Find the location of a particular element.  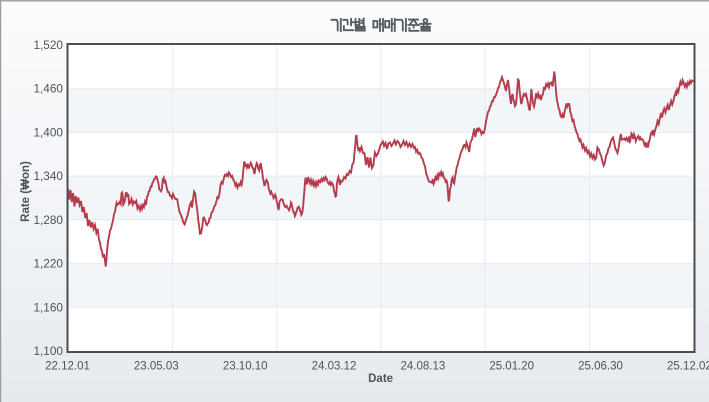

svg-text: 24.08.13 is located at coordinates (423, 366).